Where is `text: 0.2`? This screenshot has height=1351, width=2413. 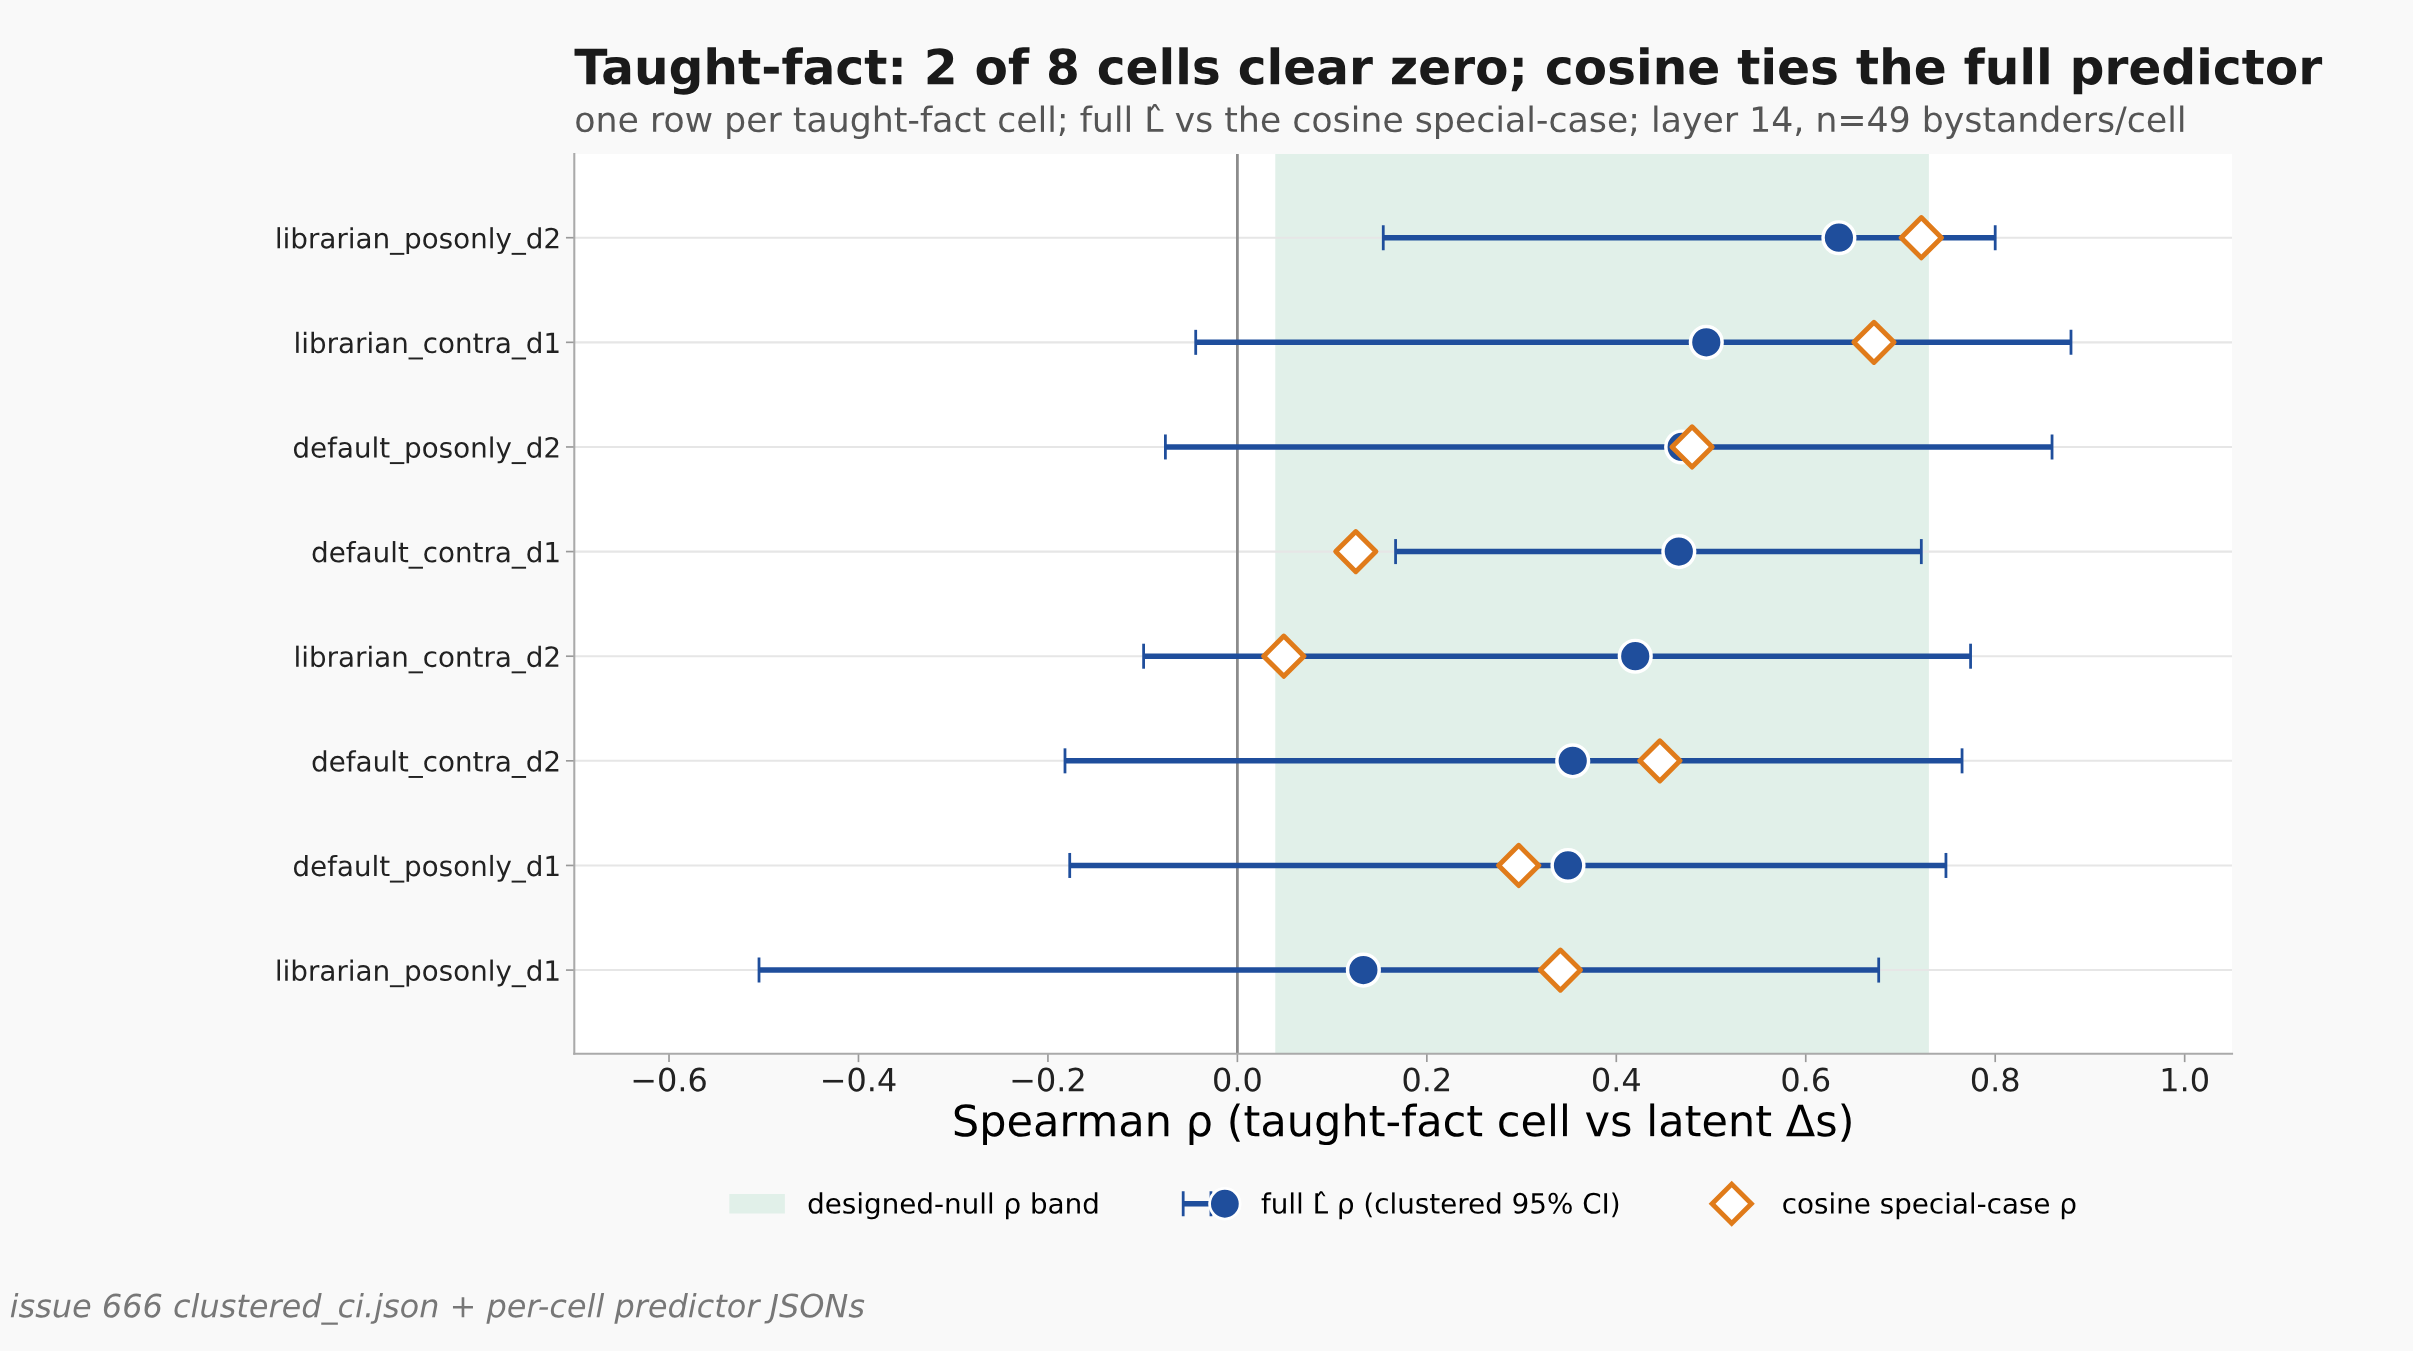 text: 0.2 is located at coordinates (1426, 1079).